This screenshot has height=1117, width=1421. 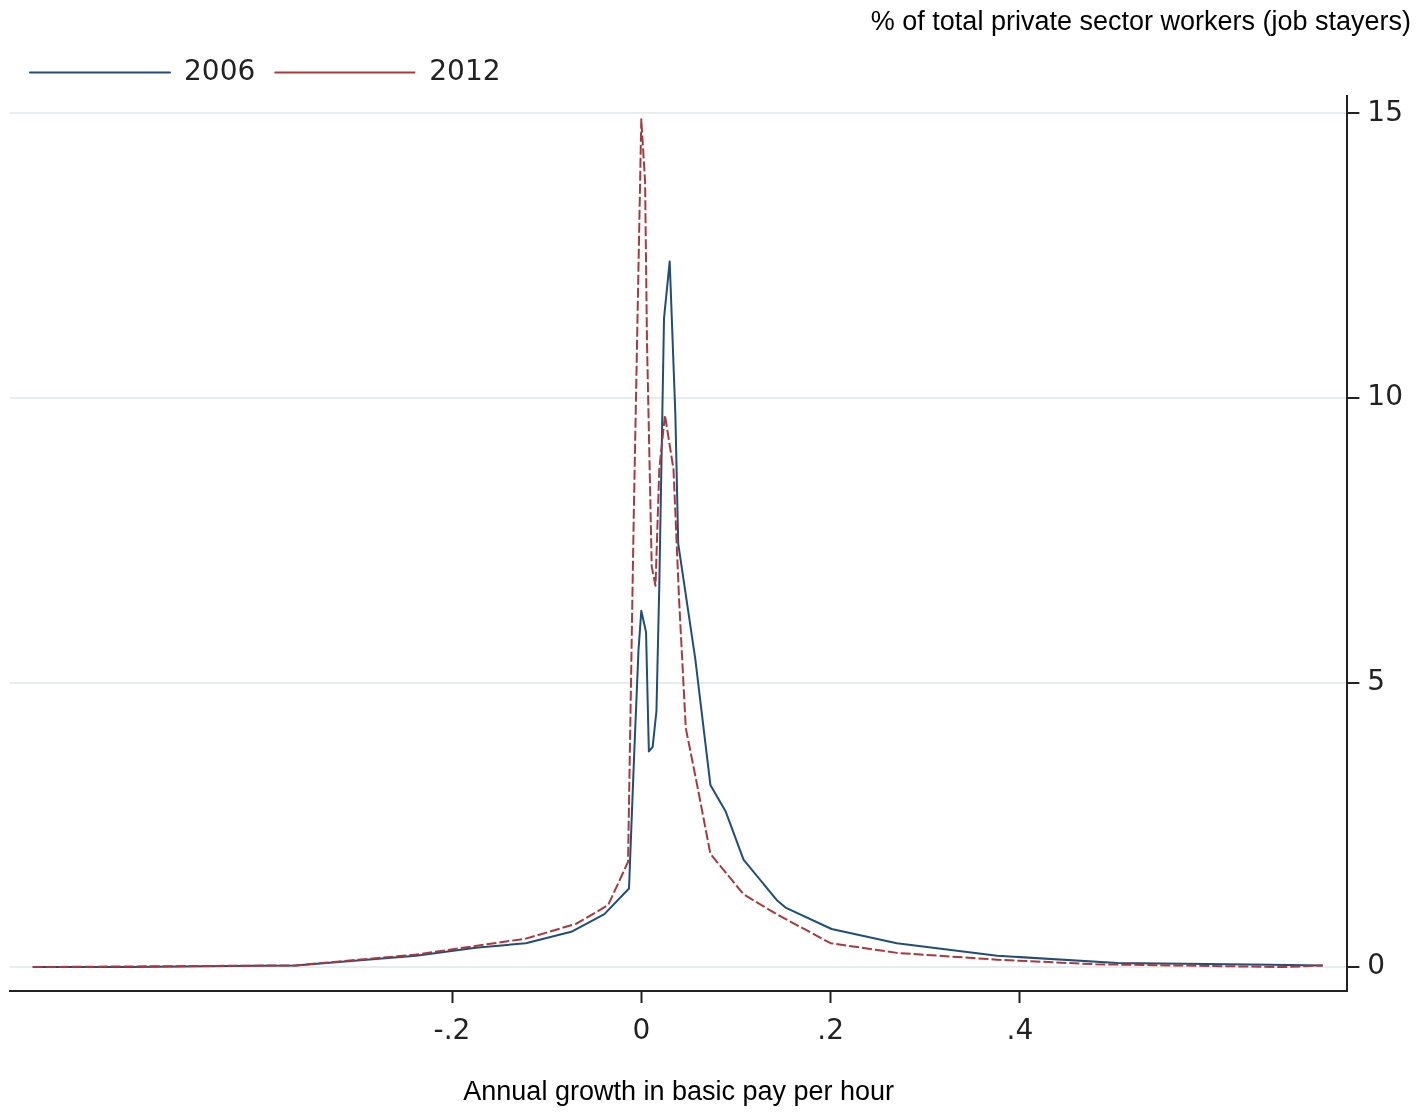 What do you see at coordinates (452, 1030) in the screenshot?
I see `x-tick-label: -.2` at bounding box center [452, 1030].